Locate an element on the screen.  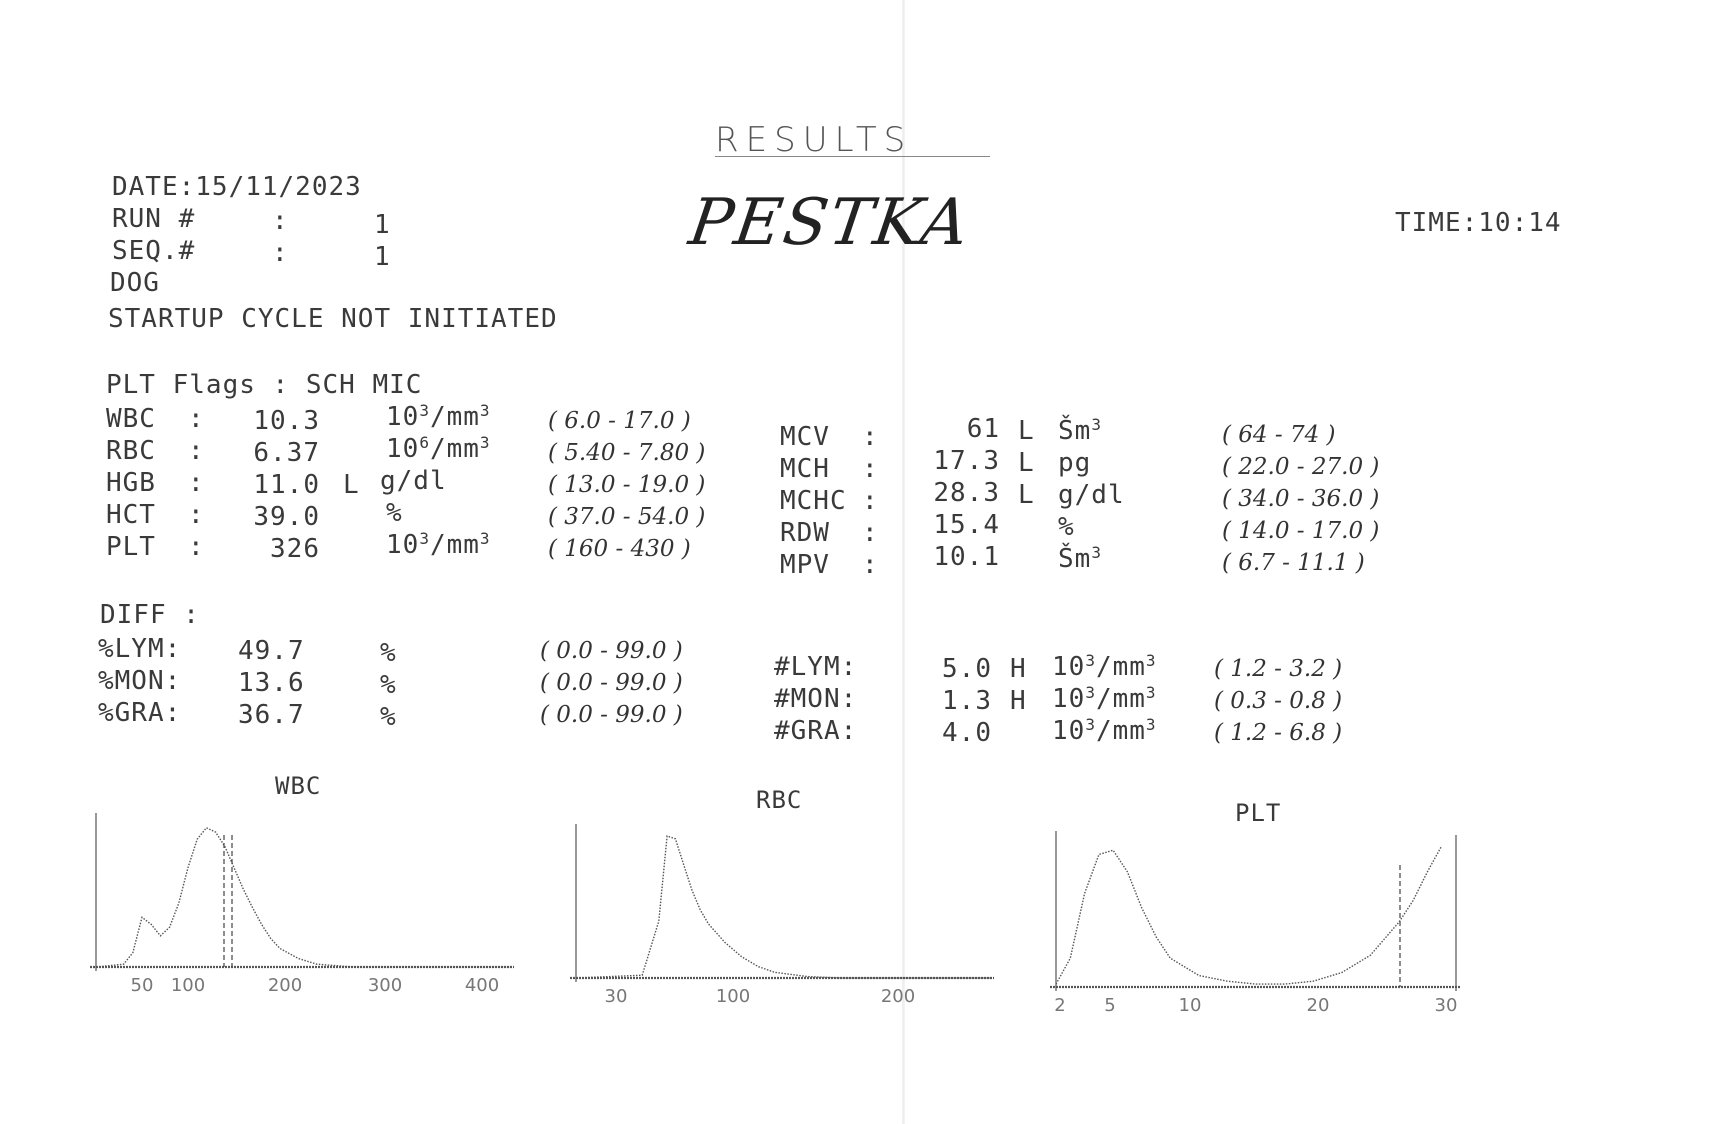
param-name: WBC is located at coordinates (131, 419).